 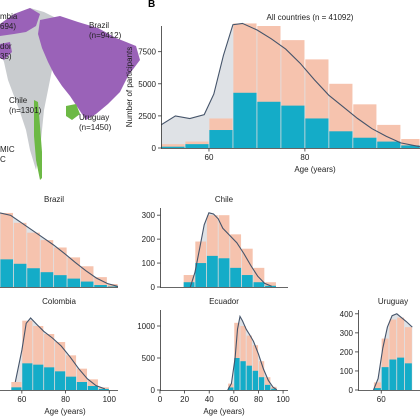 I want to click on label-ecuador-n: 35), so click(x=6, y=56).